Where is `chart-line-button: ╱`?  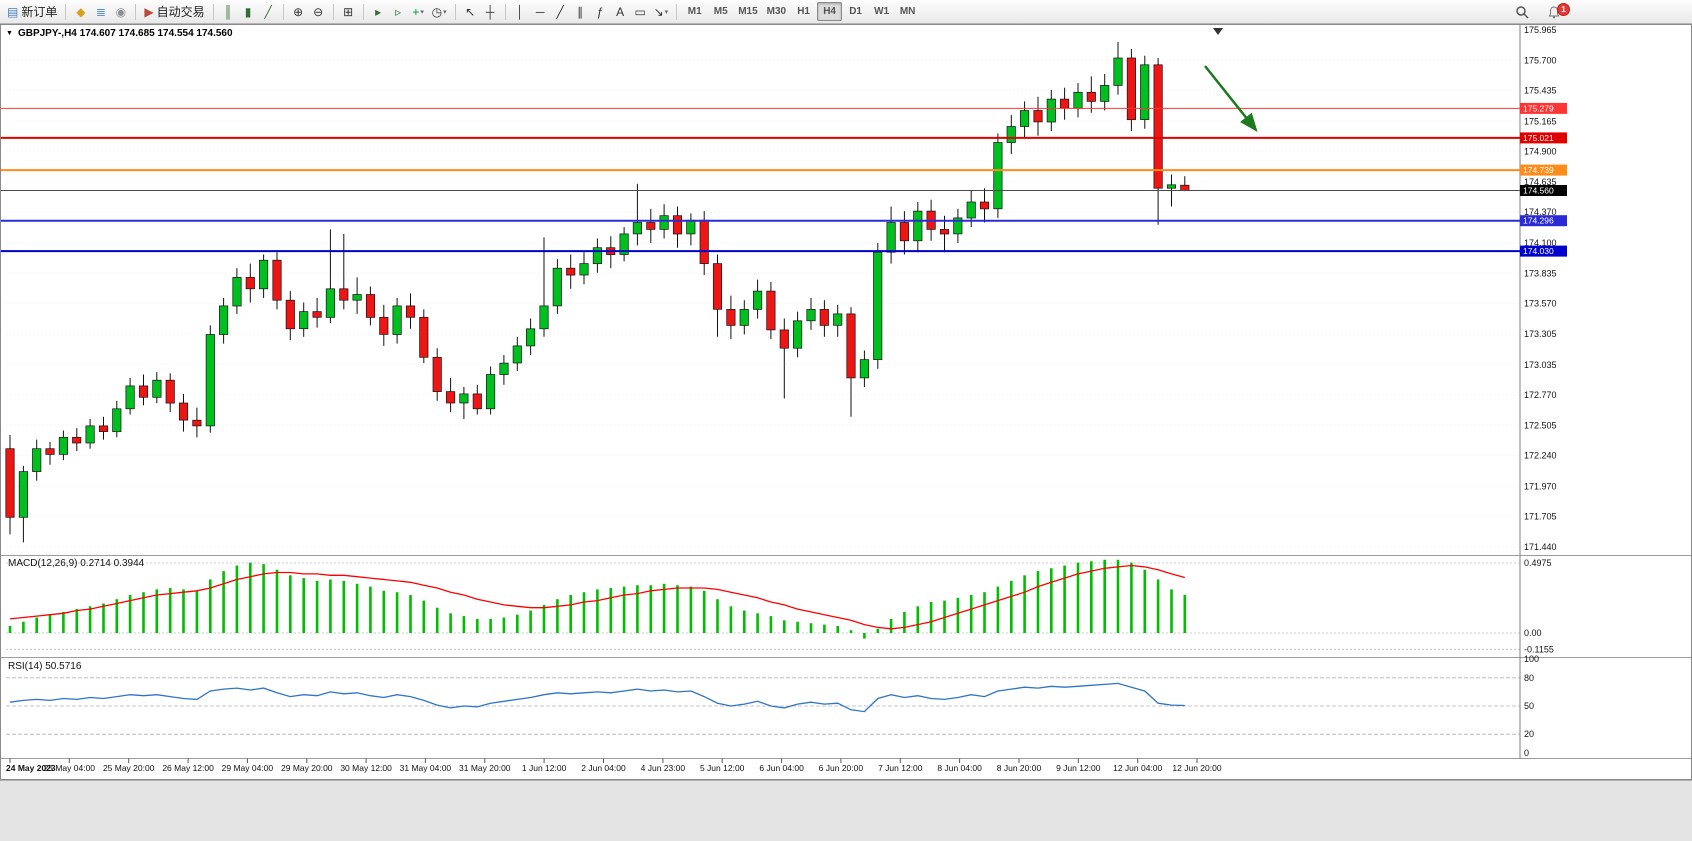
chart-line-button: ╱ is located at coordinates (268, 11).